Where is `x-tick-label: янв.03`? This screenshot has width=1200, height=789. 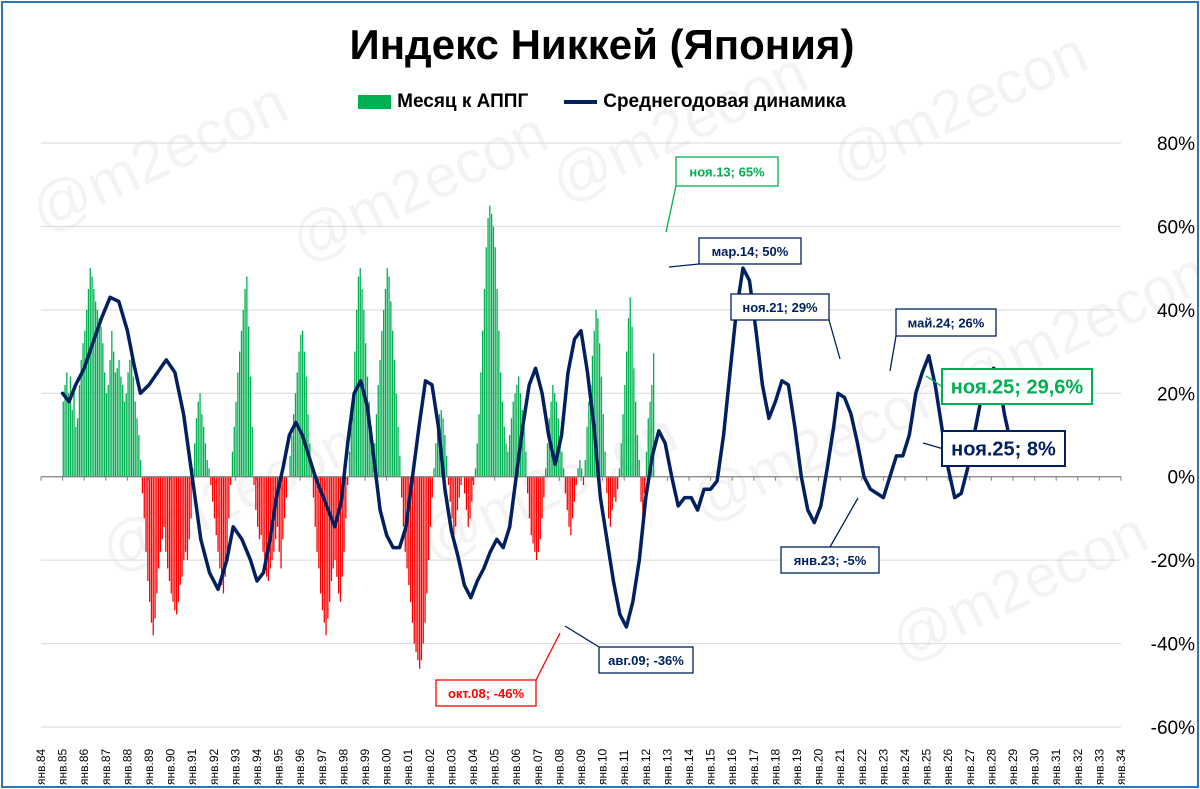
x-tick-label: янв.03 is located at coordinates (451, 766).